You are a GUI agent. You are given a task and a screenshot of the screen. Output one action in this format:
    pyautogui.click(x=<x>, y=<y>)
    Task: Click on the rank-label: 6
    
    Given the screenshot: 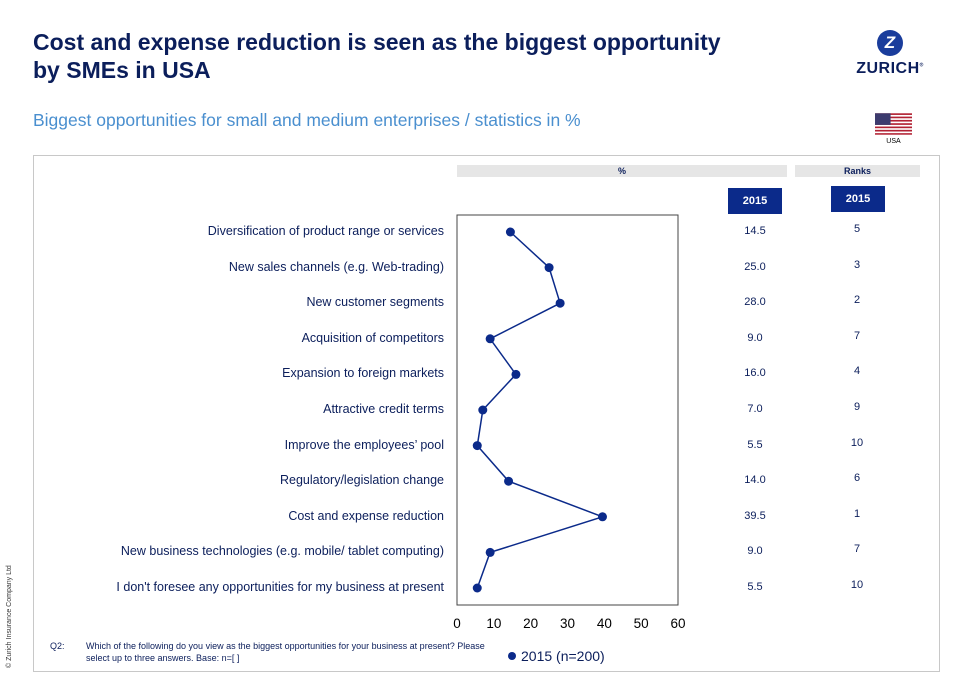 What is the action you would take?
    pyautogui.click(x=857, y=478)
    